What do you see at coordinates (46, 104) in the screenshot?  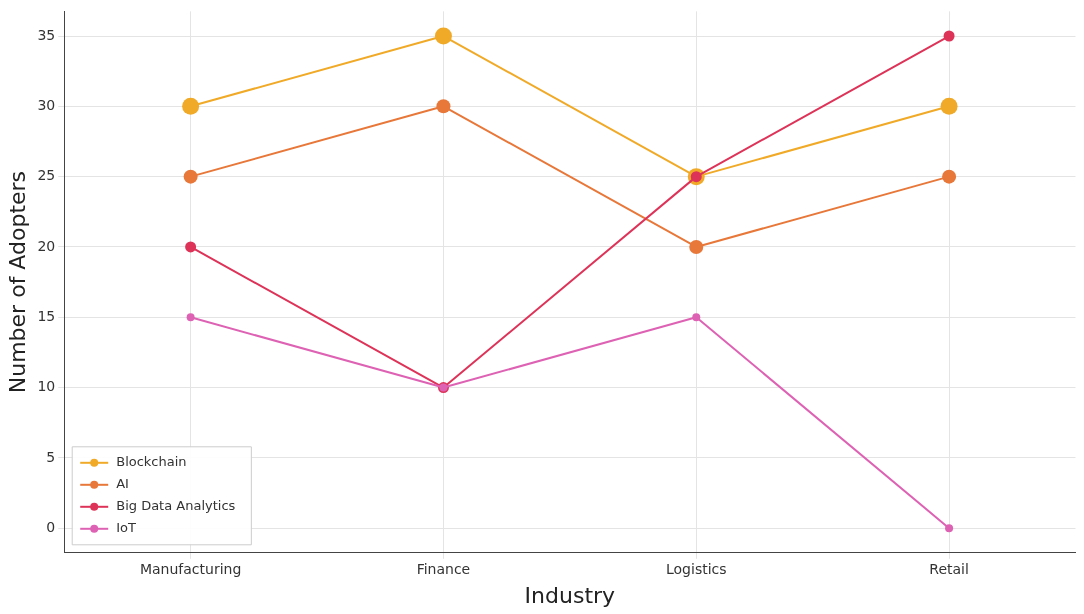 I see `y-tick-label: 30` at bounding box center [46, 104].